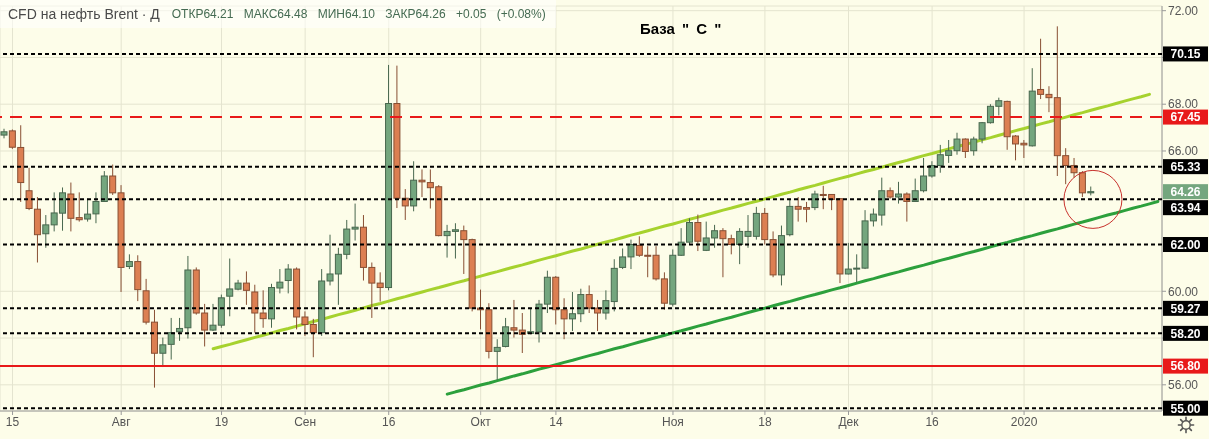  I want to click on x-tick-label: Ноя, so click(673, 421).